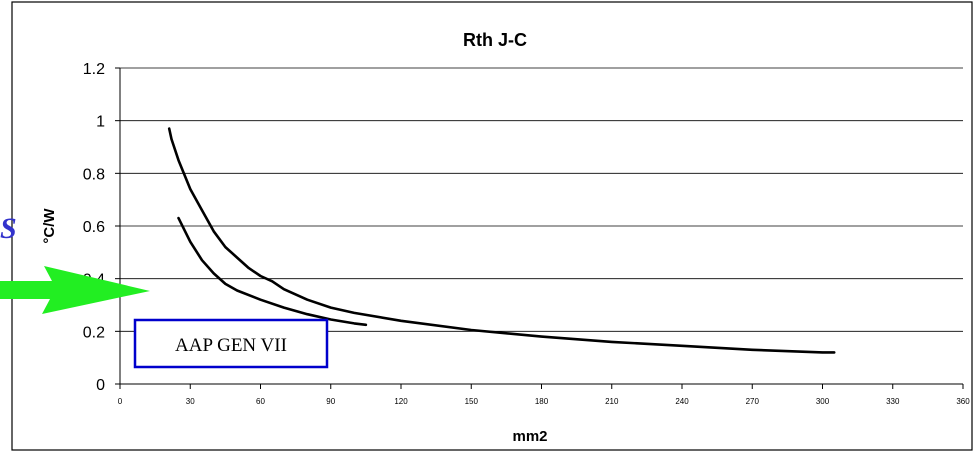  Describe the element at coordinates (94, 332) in the screenshot. I see `y-tick-label: 0.2` at that location.